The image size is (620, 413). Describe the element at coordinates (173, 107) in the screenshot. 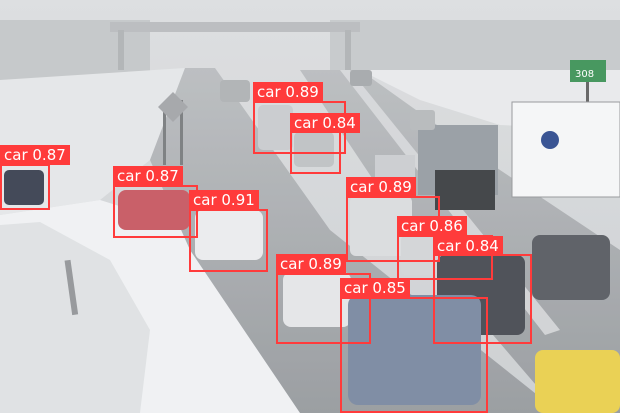

I see `road-sign-diamond` at that location.